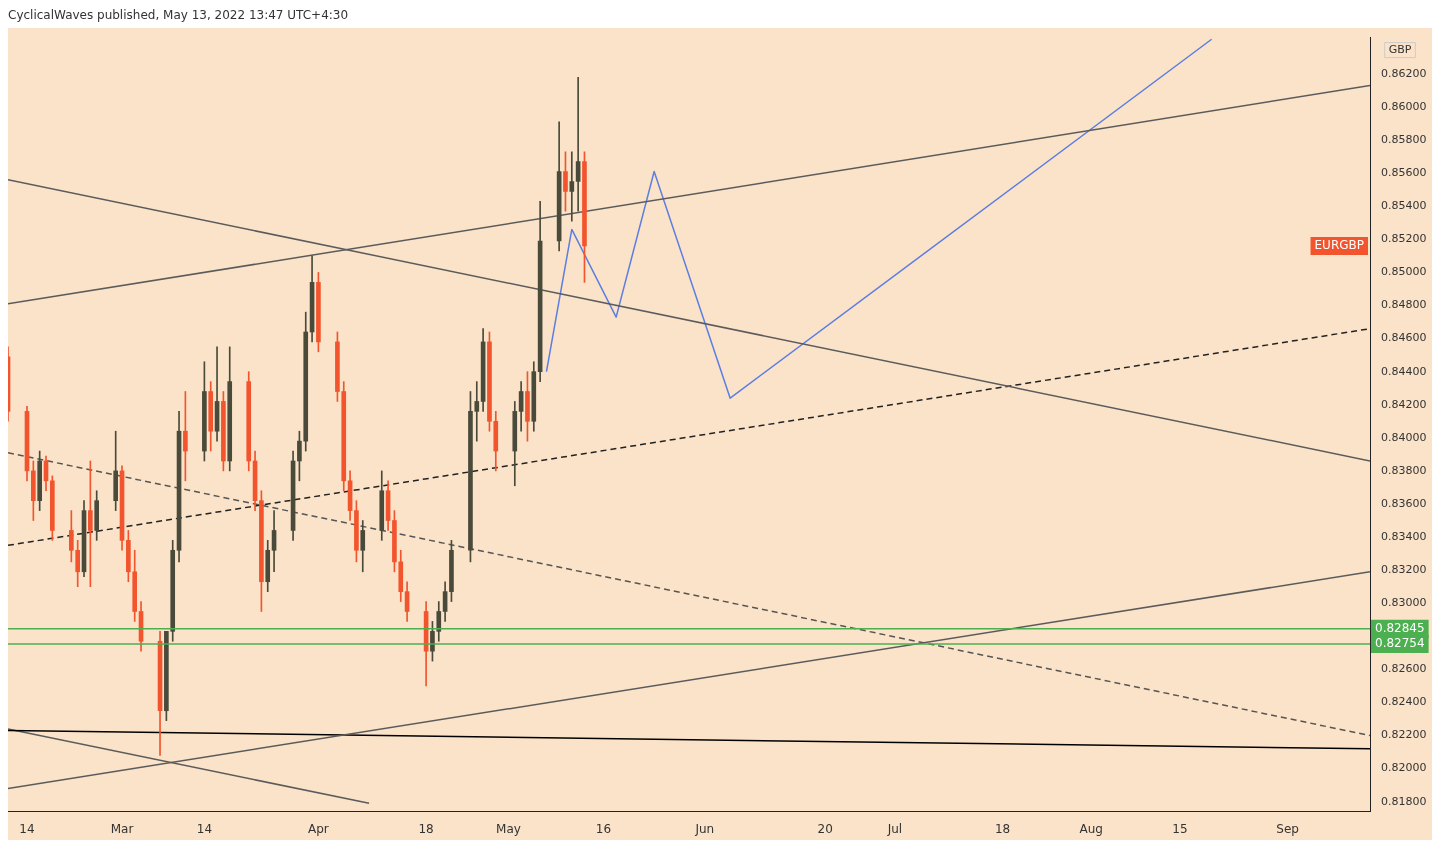 The image size is (1440, 856). What do you see at coordinates (1404, 536) in the screenshot?
I see `y-tick-label: 0.83400` at bounding box center [1404, 536].